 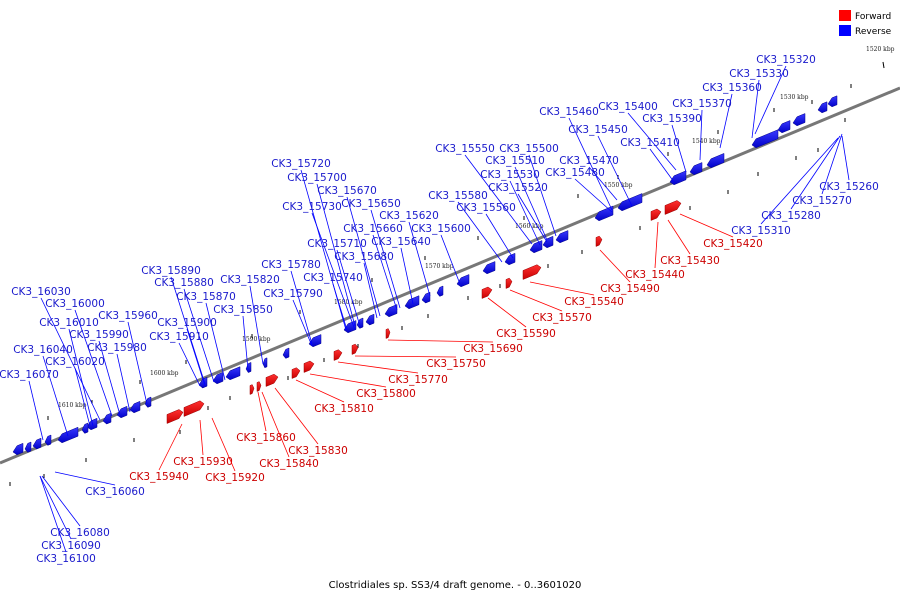 I want to click on gene-label: CK3_15700, so click(x=317, y=178).